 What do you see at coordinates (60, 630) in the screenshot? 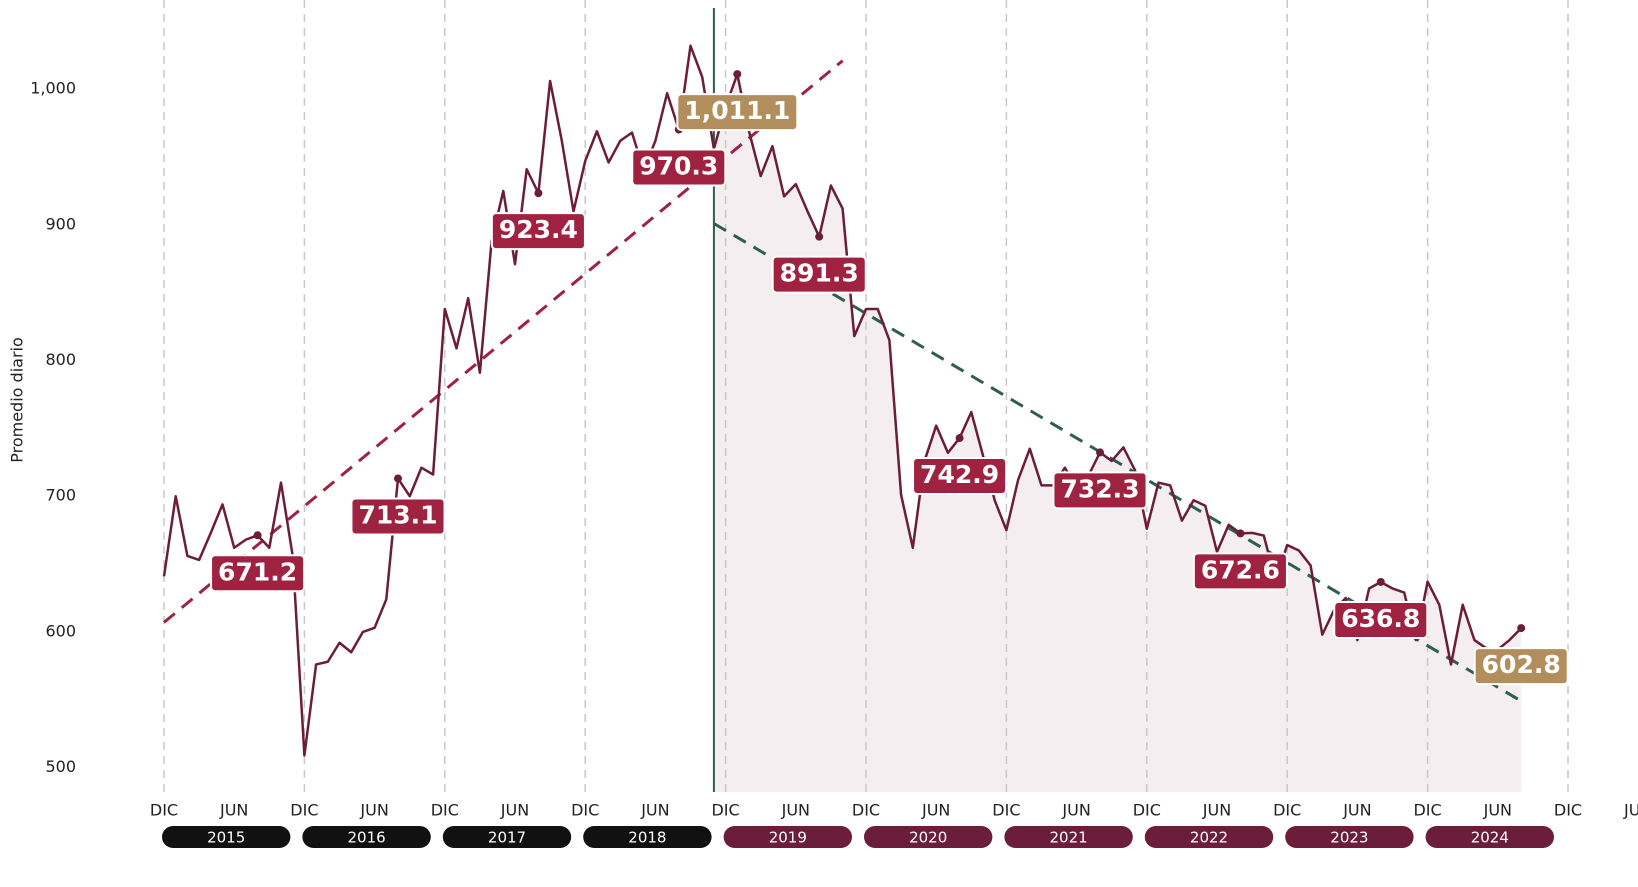
I see `y-tick-label: 600` at bounding box center [60, 630].